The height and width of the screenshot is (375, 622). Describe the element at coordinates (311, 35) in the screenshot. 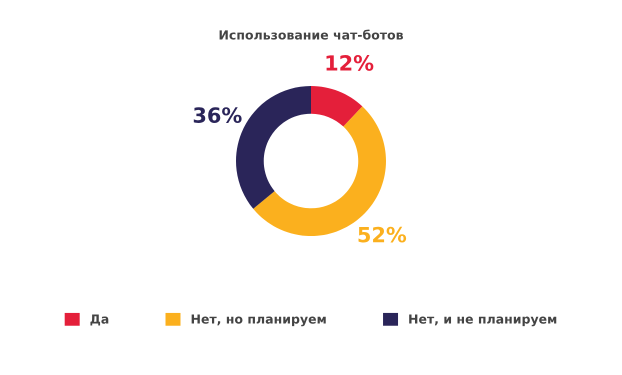

I see `chart-title: Использование чат-ботов` at that location.